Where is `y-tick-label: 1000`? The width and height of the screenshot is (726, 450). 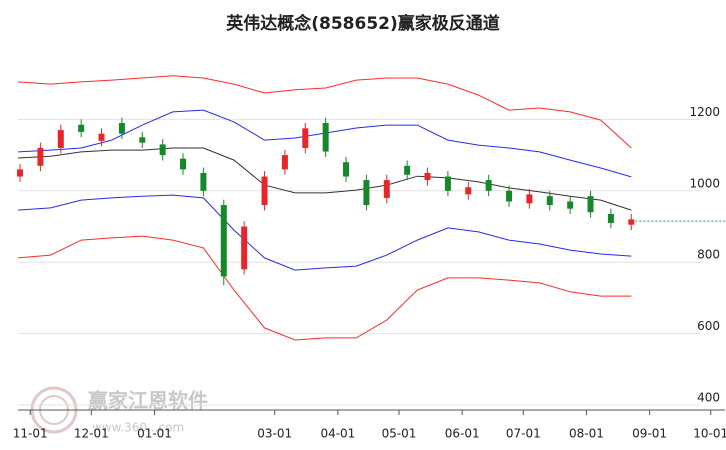
y-tick-label: 1000 is located at coordinates (704, 183).